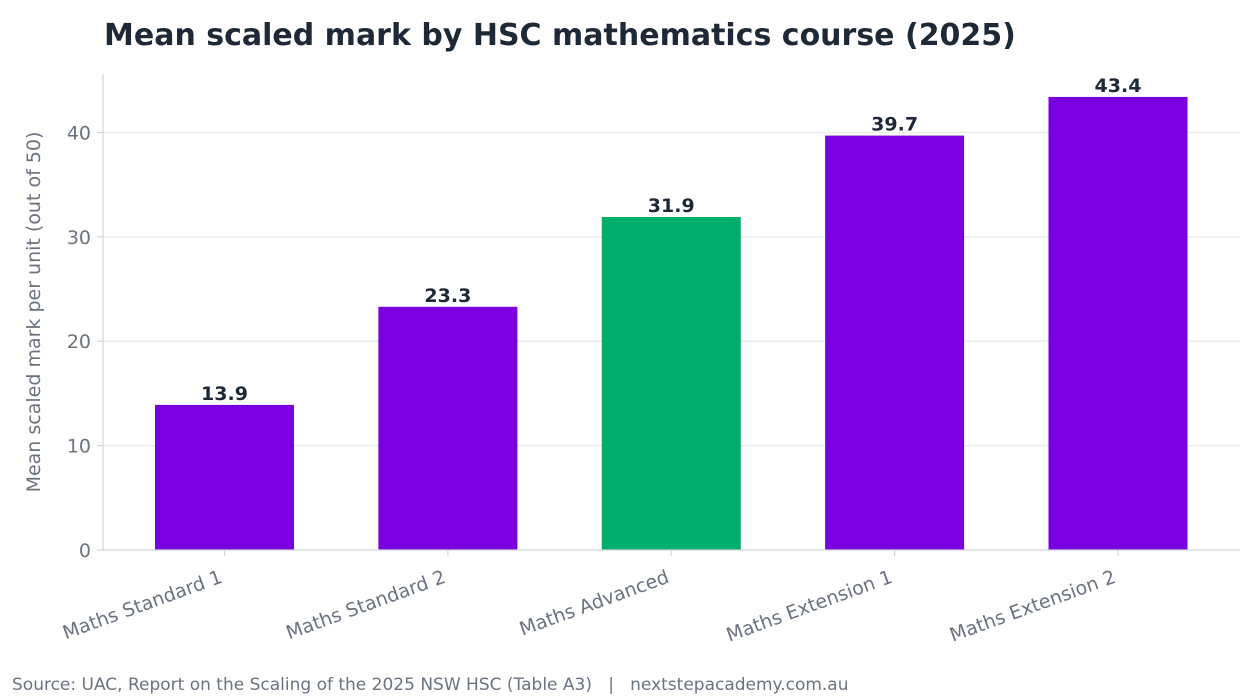  What do you see at coordinates (1118, 86) in the screenshot?
I see `data-label: 43.4` at bounding box center [1118, 86].